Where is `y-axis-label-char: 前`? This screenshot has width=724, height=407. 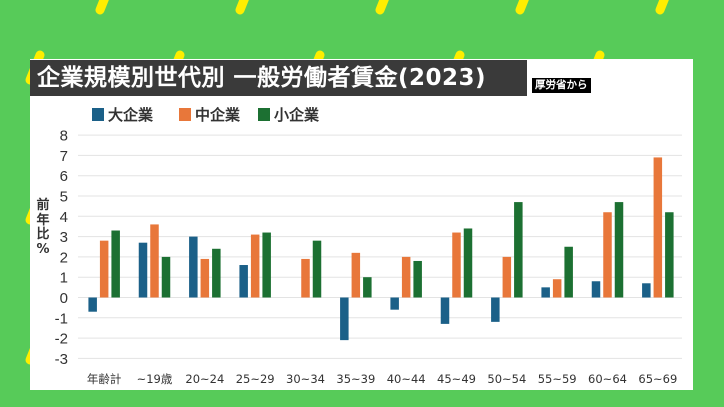 y-axis-label-char: 前 is located at coordinates (43, 205).